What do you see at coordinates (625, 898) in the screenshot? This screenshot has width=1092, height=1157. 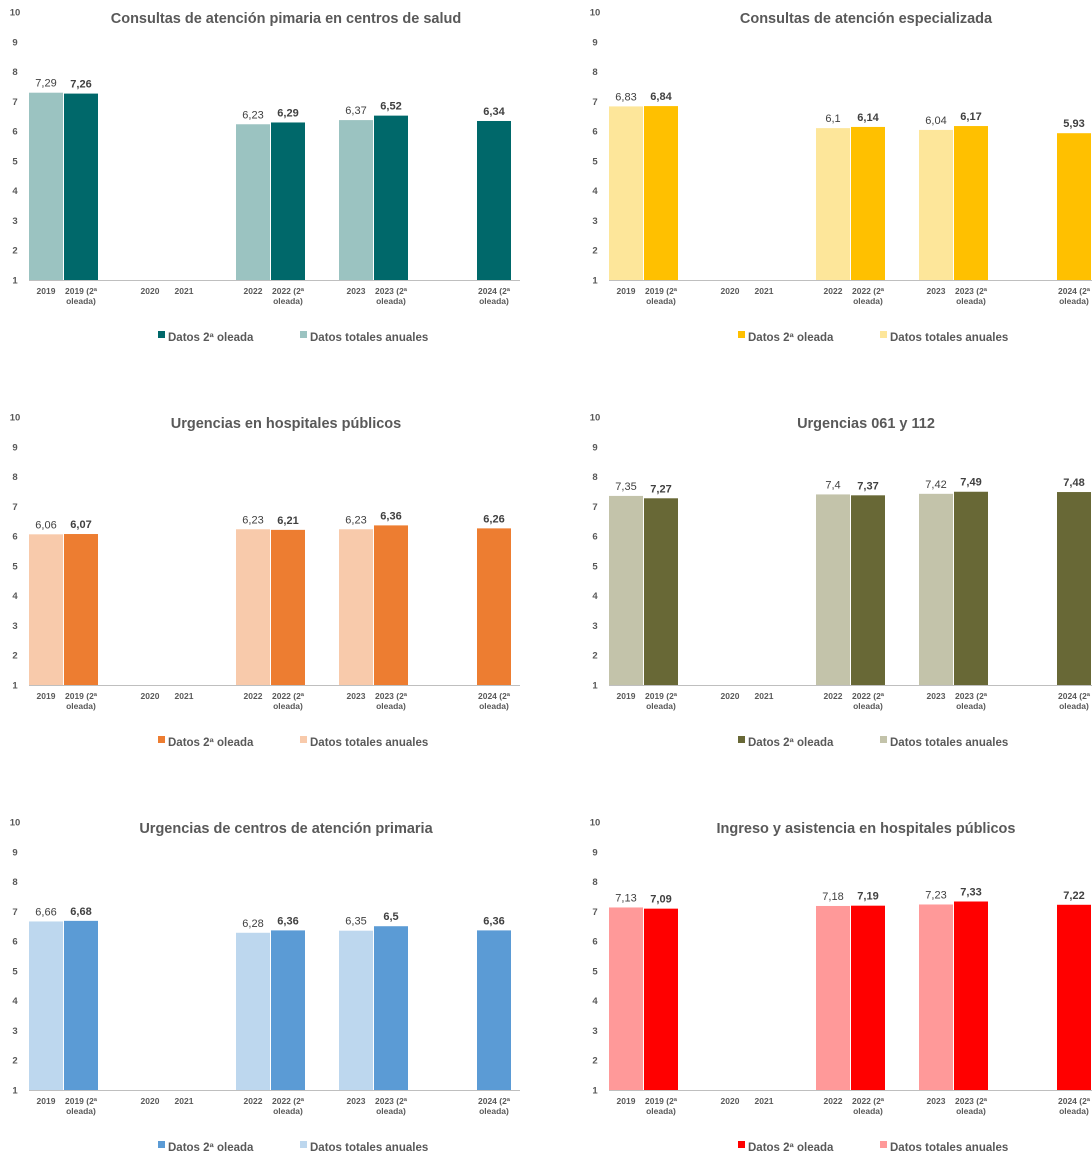 I see `data-label: 7,13` at bounding box center [625, 898].